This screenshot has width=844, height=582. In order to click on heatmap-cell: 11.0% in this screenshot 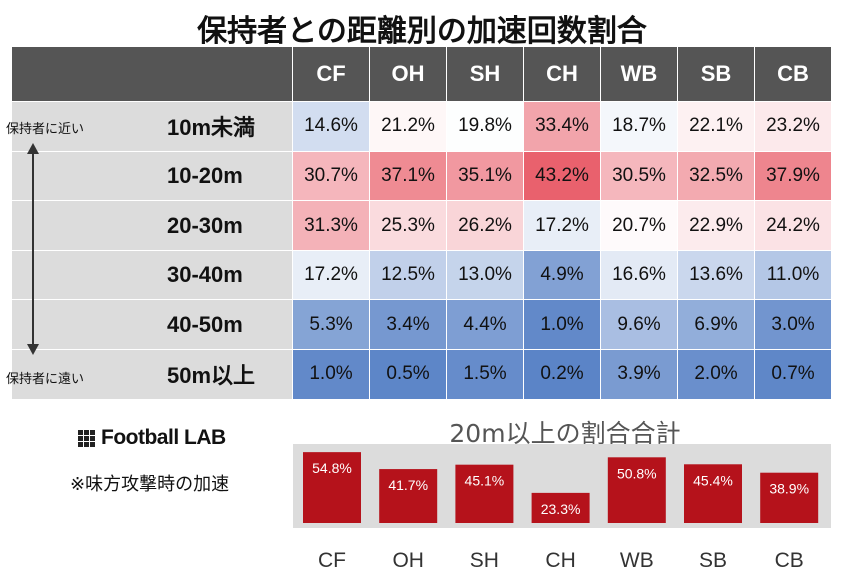, I will do `click(793, 275)`.